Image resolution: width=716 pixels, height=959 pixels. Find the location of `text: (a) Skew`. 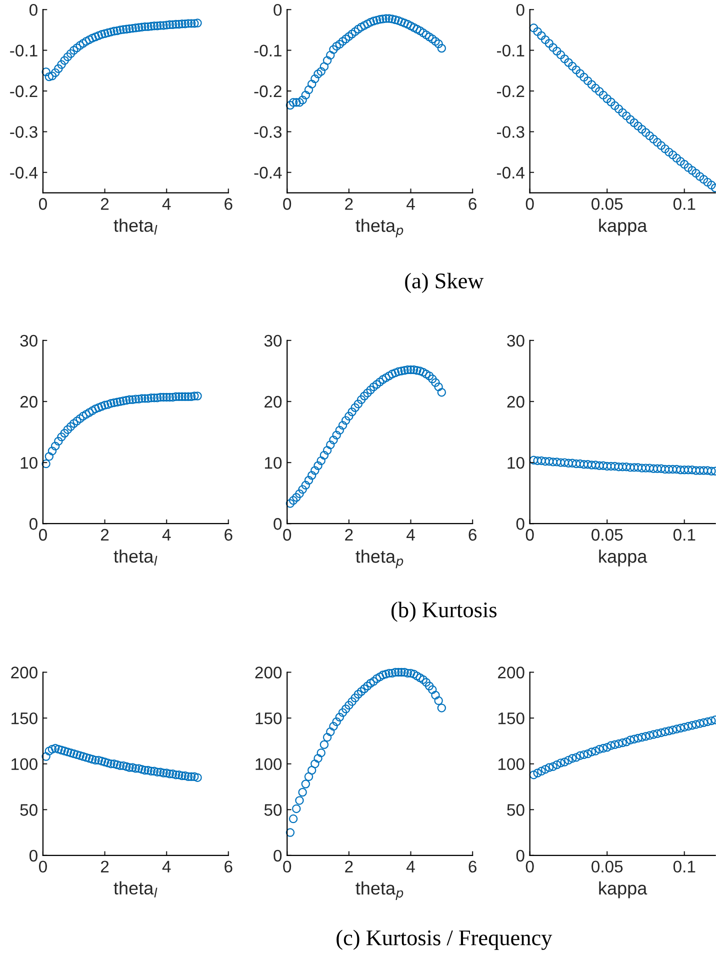

text: (a) Skew is located at coordinates (444, 282).